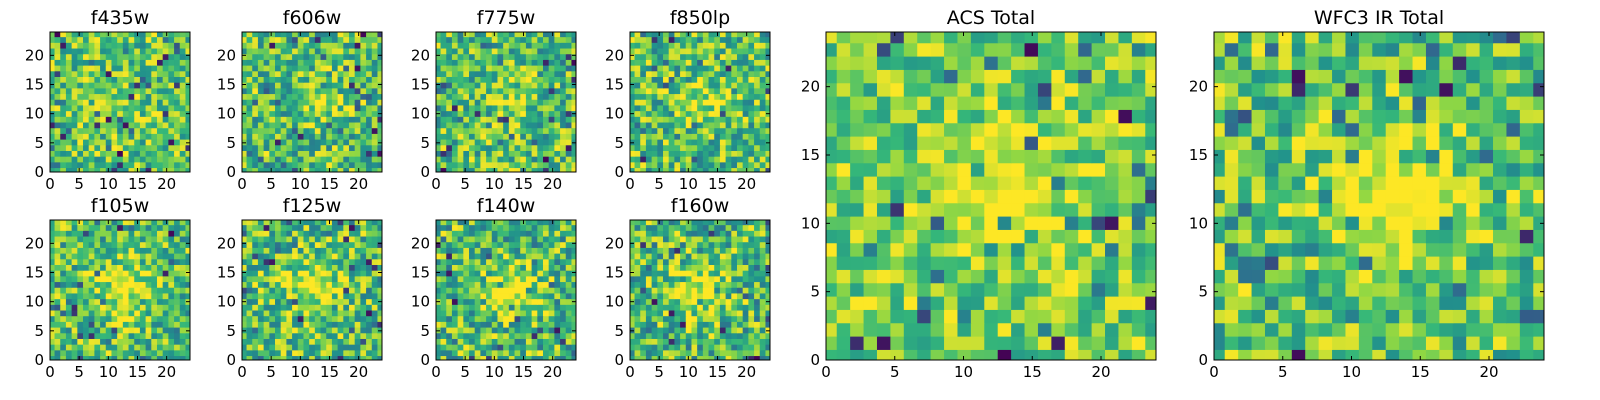 Image resolution: width=1600 pixels, height=400 pixels. I want to click on x-tick-label: 20, so click(552, 184).